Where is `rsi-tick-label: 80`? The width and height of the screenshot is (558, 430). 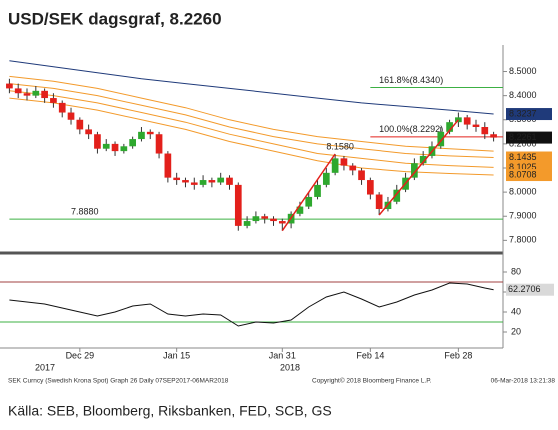
rsi-tick-label: 80 is located at coordinates (516, 271).